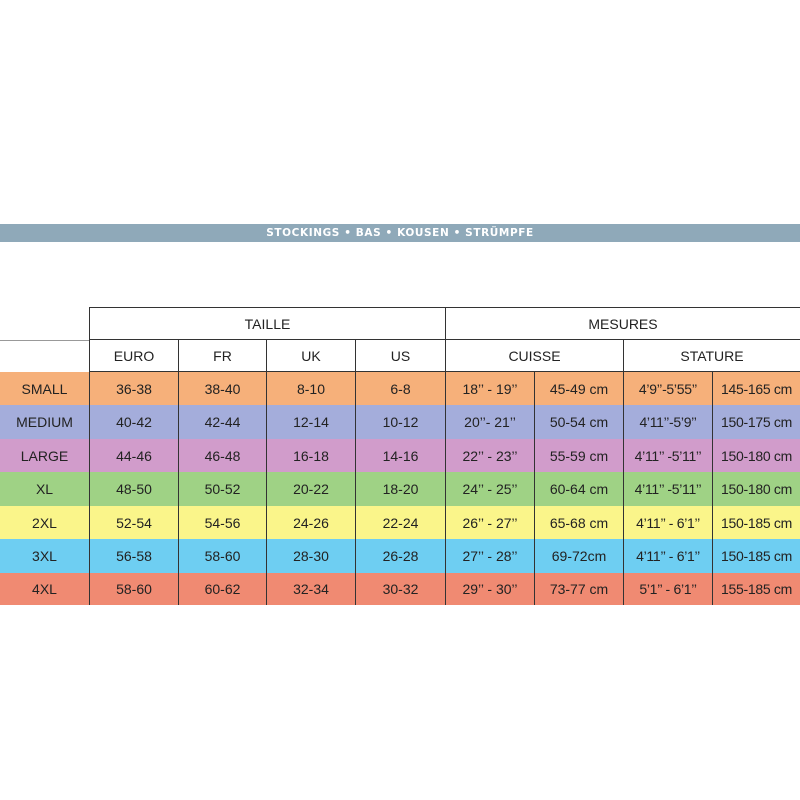  What do you see at coordinates (310, 356) in the screenshot?
I see `header-uk: UK` at bounding box center [310, 356].